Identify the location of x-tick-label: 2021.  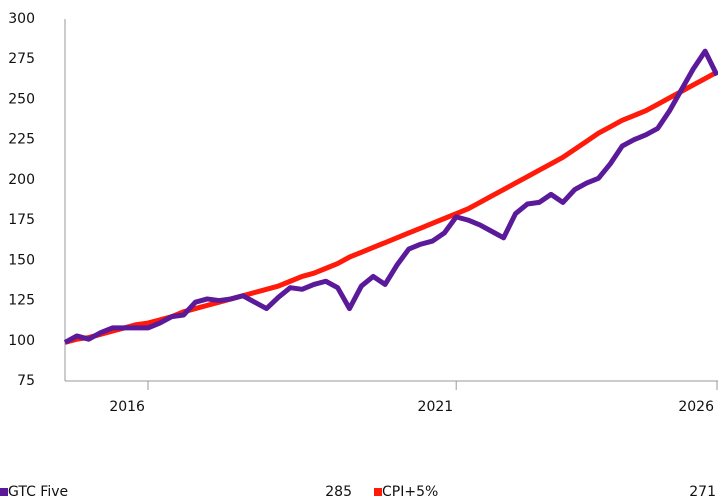
(436, 407).